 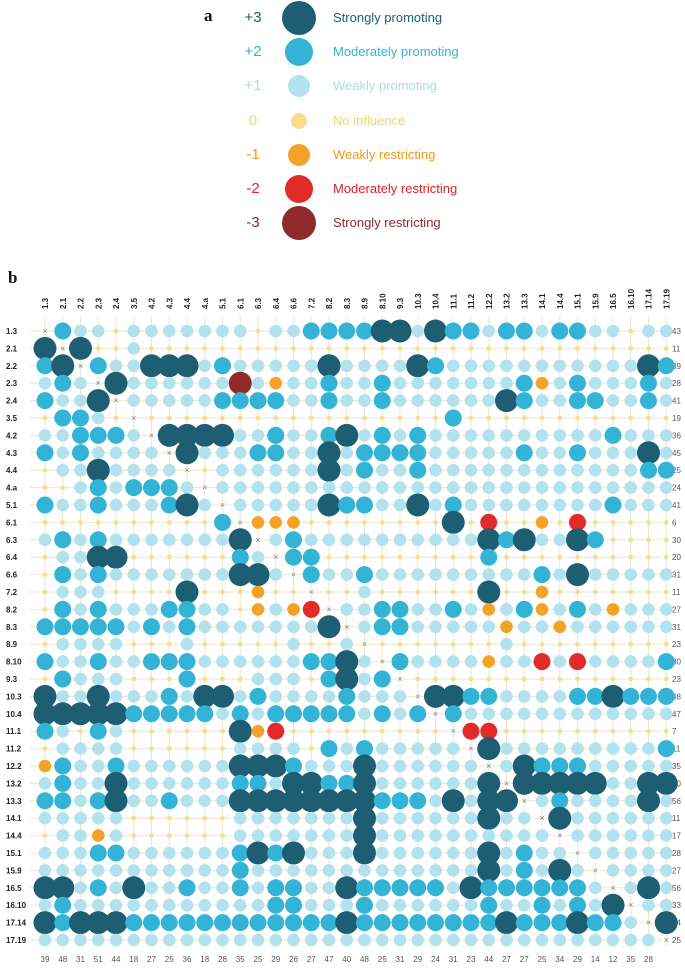 What do you see at coordinates (676, 557) in the screenshot?
I see `row-total: 20` at bounding box center [676, 557].